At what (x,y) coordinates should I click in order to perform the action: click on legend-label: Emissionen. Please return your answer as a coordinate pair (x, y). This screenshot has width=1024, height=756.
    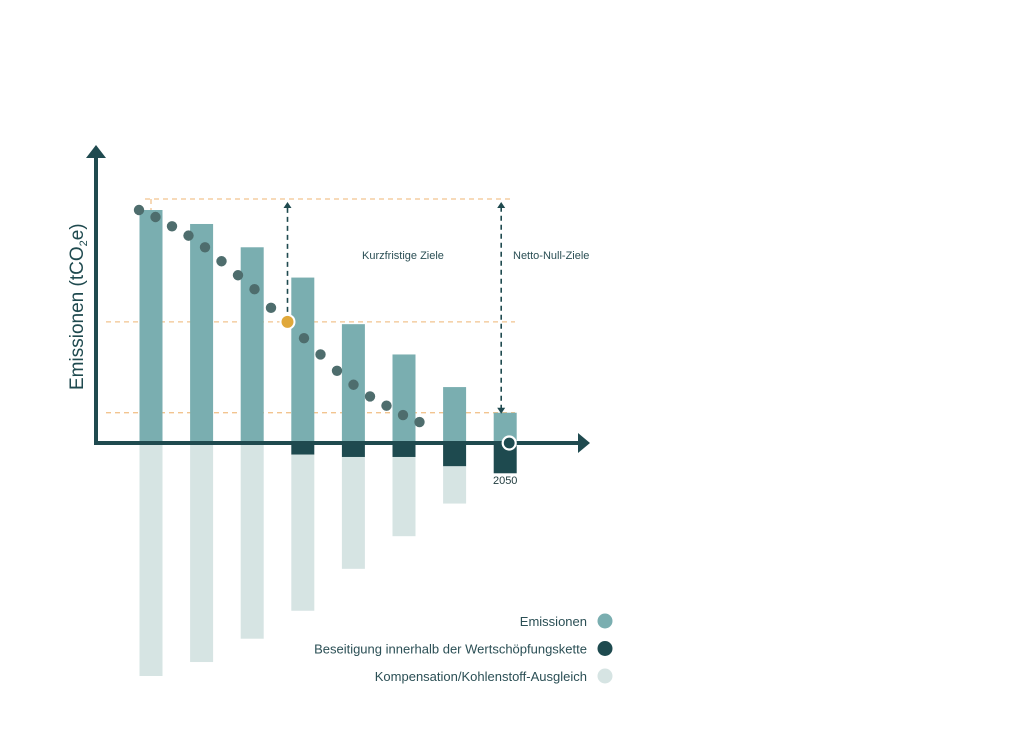
    Looking at the image, I should click on (553, 621).